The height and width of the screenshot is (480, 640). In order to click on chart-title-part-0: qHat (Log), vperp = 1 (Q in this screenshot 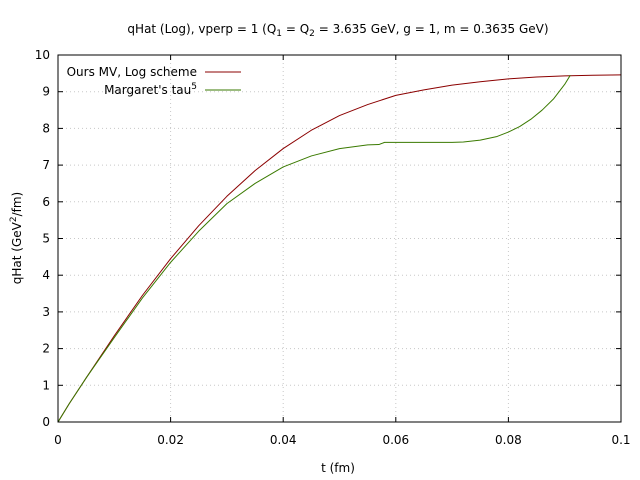, I will do `click(201, 29)`.